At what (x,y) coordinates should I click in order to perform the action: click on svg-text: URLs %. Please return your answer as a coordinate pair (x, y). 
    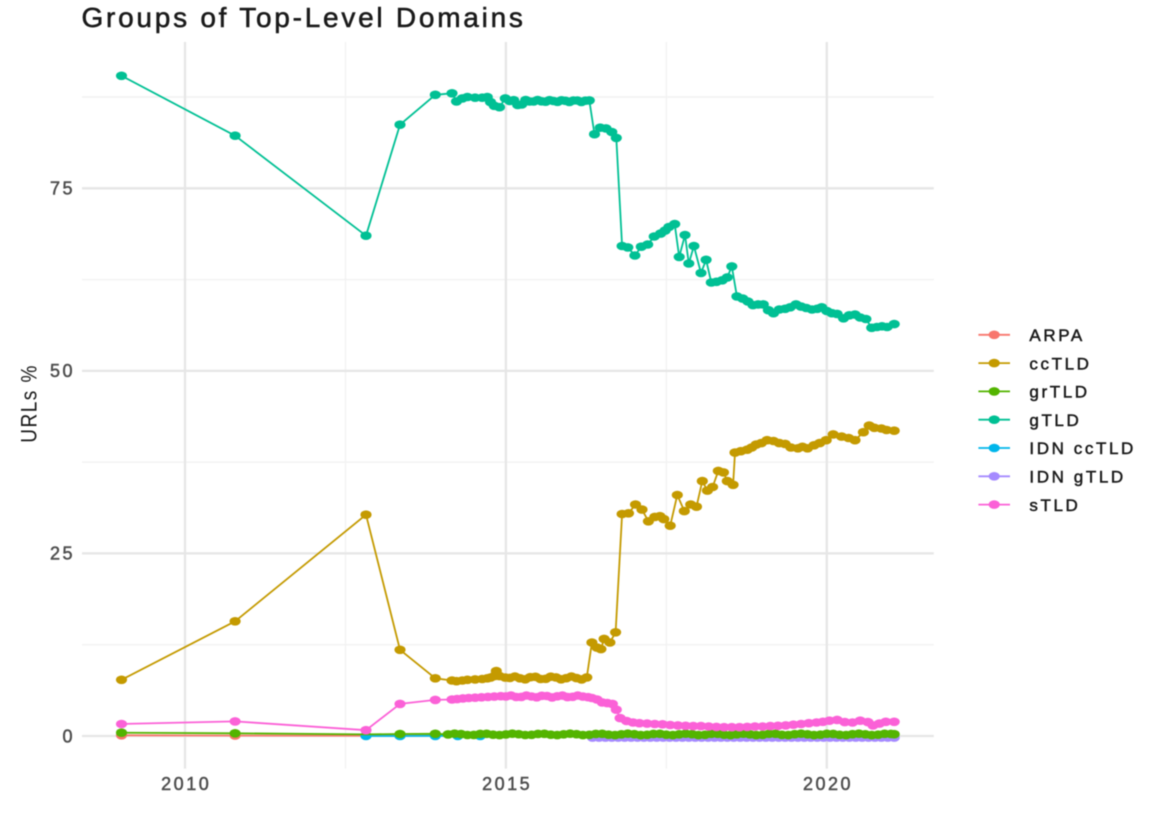
    Looking at the image, I should click on (29, 403).